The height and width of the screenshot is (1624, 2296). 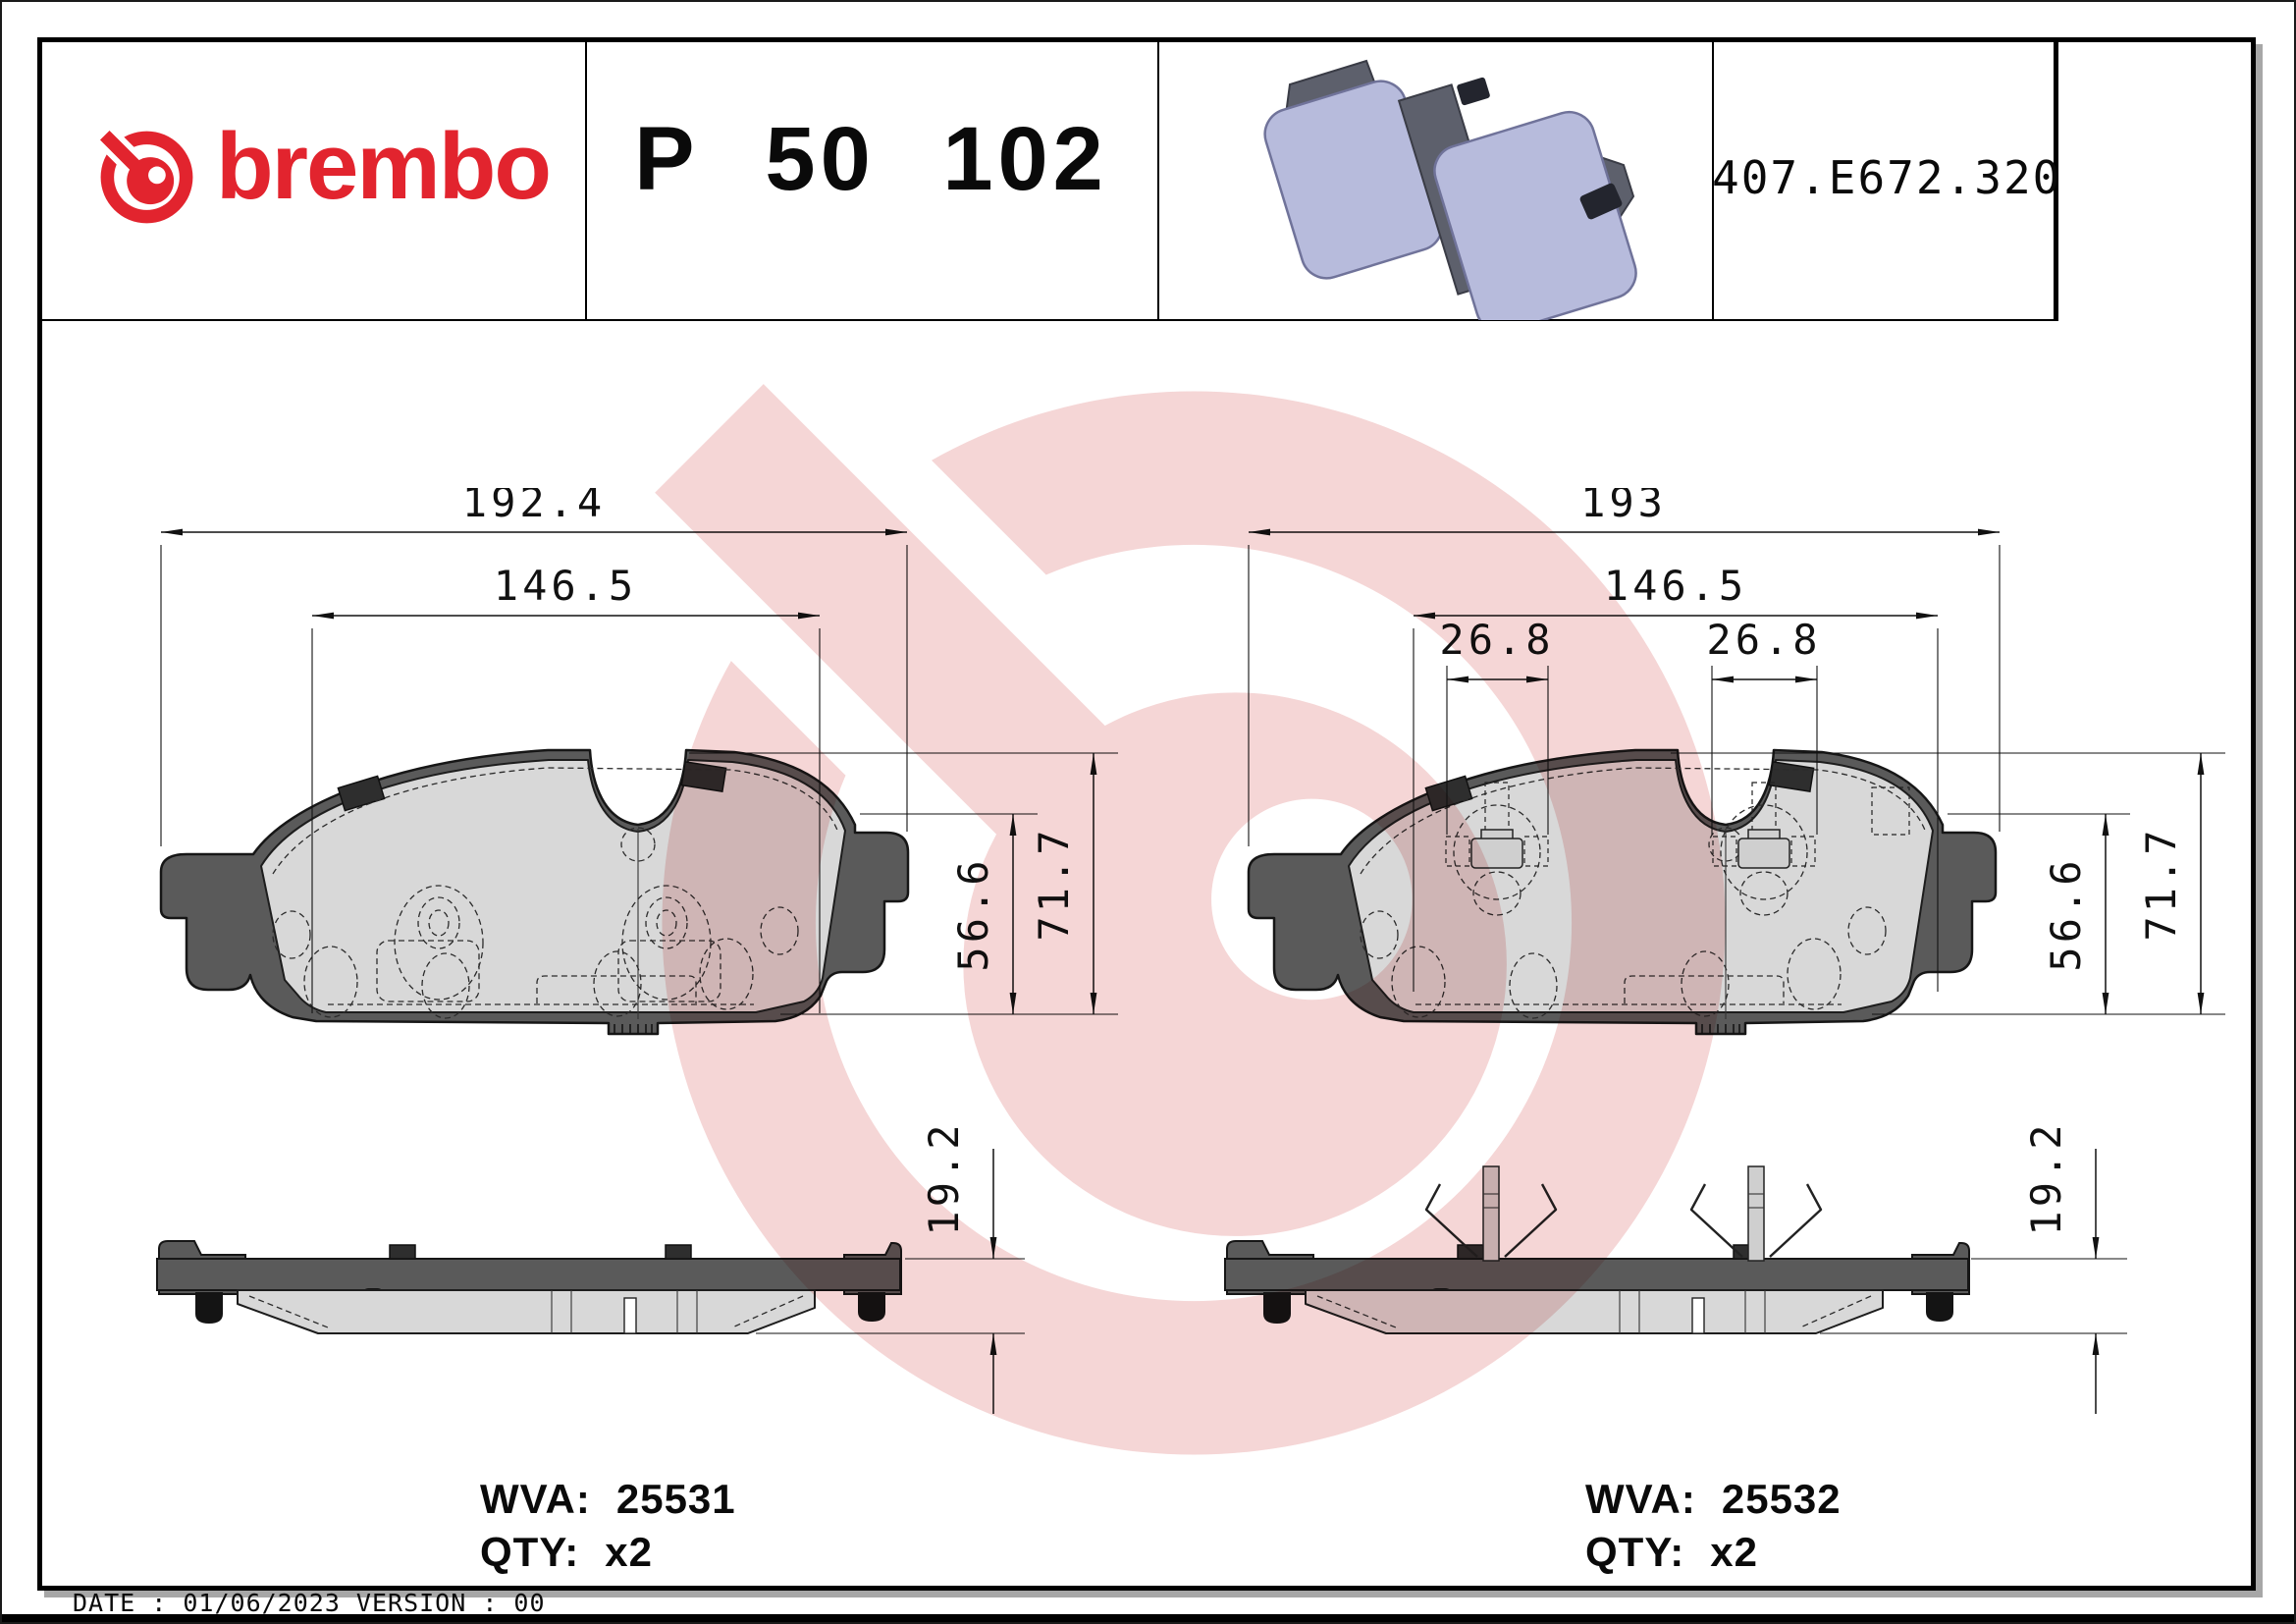 What do you see at coordinates (1148, 1618) in the screenshot?
I see `page-bottom-rule` at bounding box center [1148, 1618].